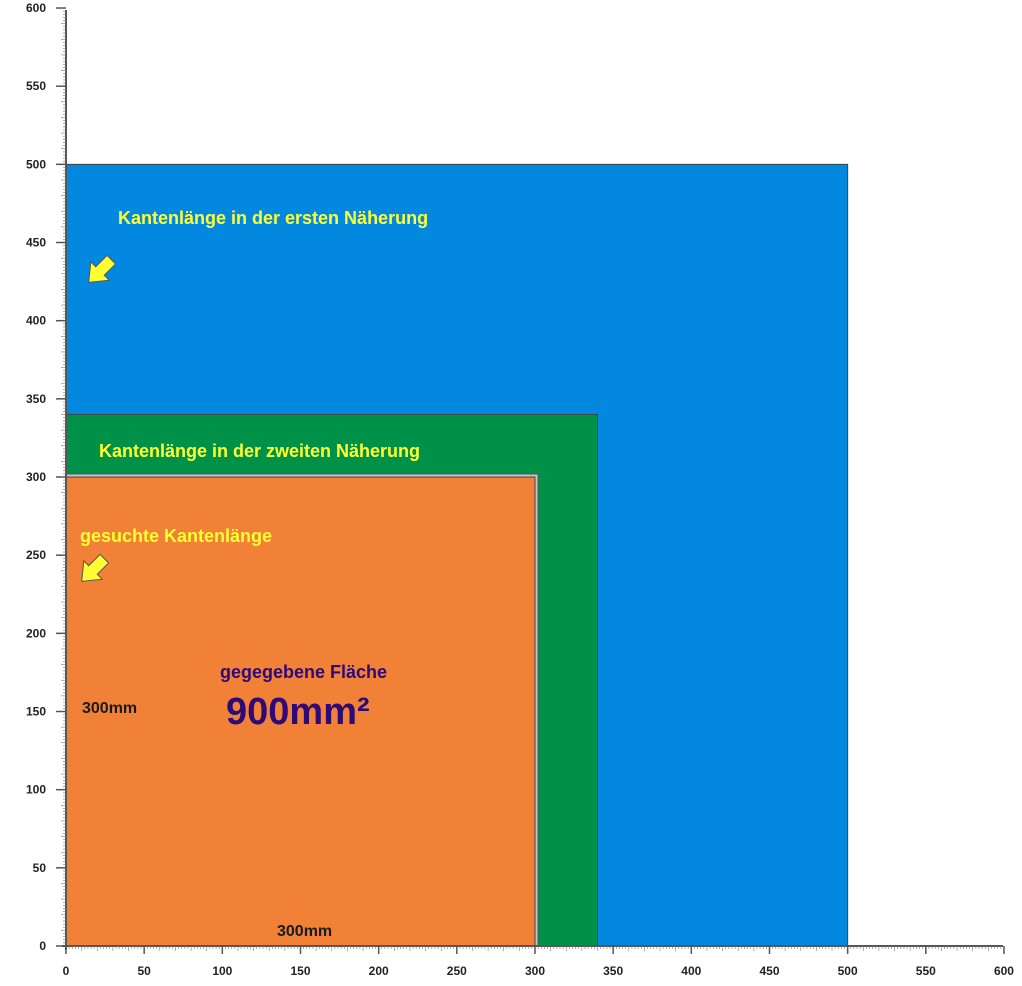 This screenshot has width=1022, height=986. What do you see at coordinates (36, 86) in the screenshot?
I see `y-tick-label: 550` at bounding box center [36, 86].